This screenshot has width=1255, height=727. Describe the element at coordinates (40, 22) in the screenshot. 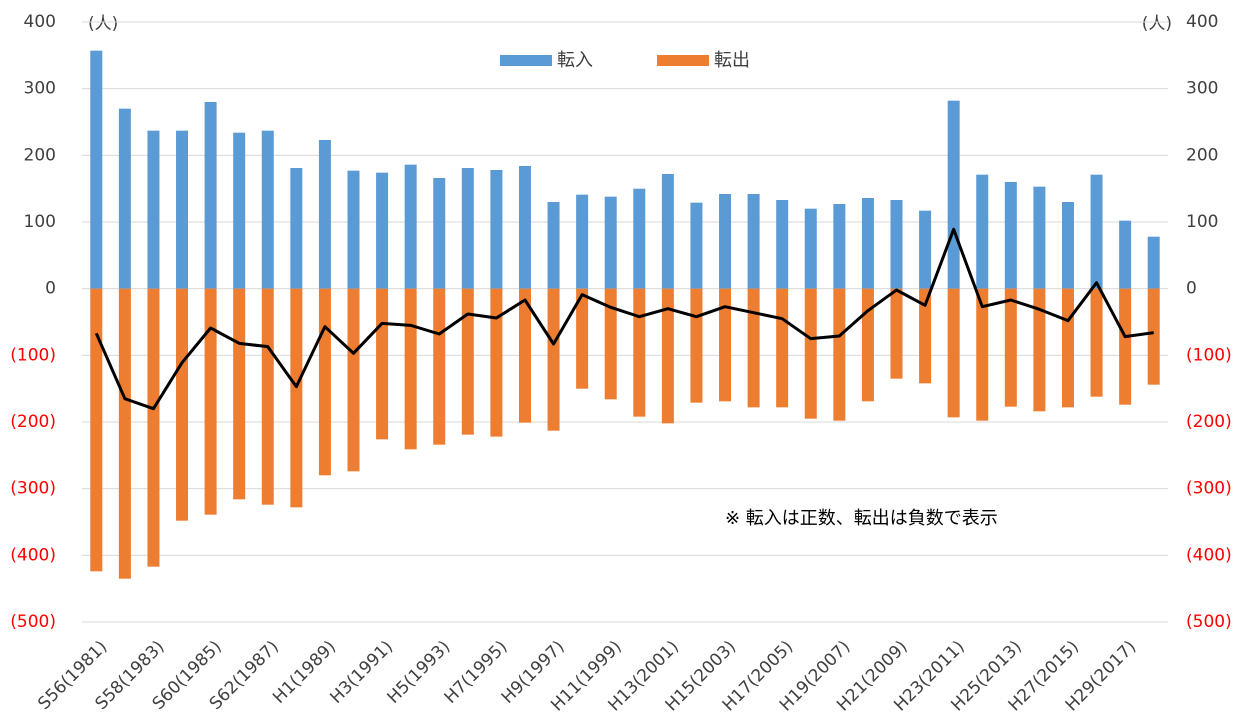

I see `y-tick-label: 400` at that location.